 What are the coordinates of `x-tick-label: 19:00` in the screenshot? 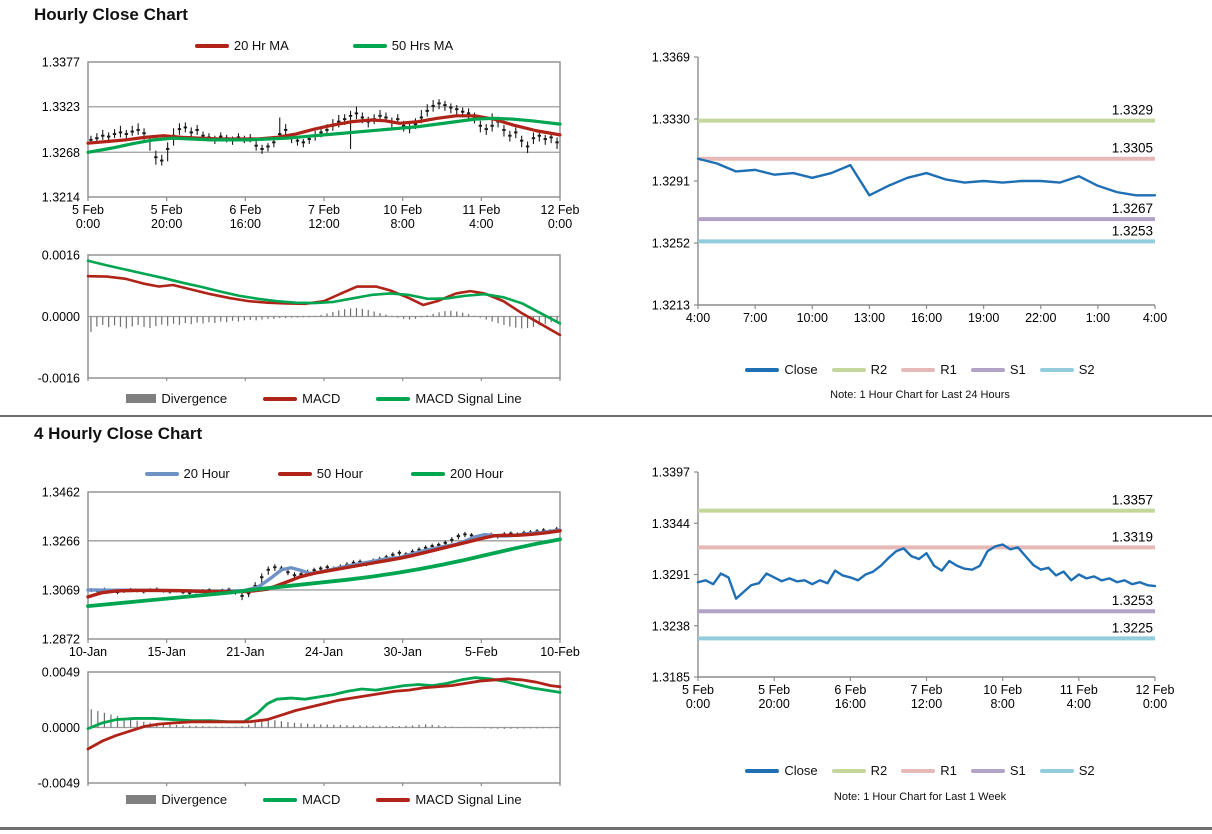 It's located at (983, 318).